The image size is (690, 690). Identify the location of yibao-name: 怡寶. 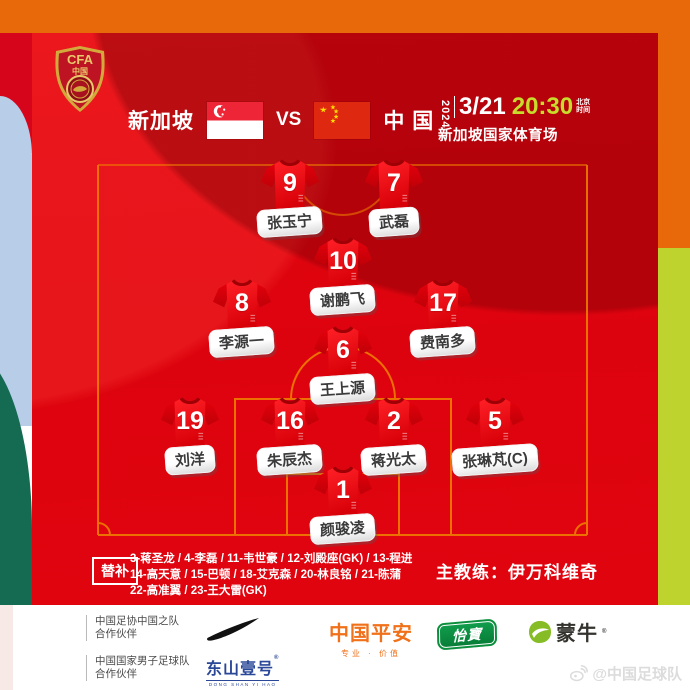
(467, 634).